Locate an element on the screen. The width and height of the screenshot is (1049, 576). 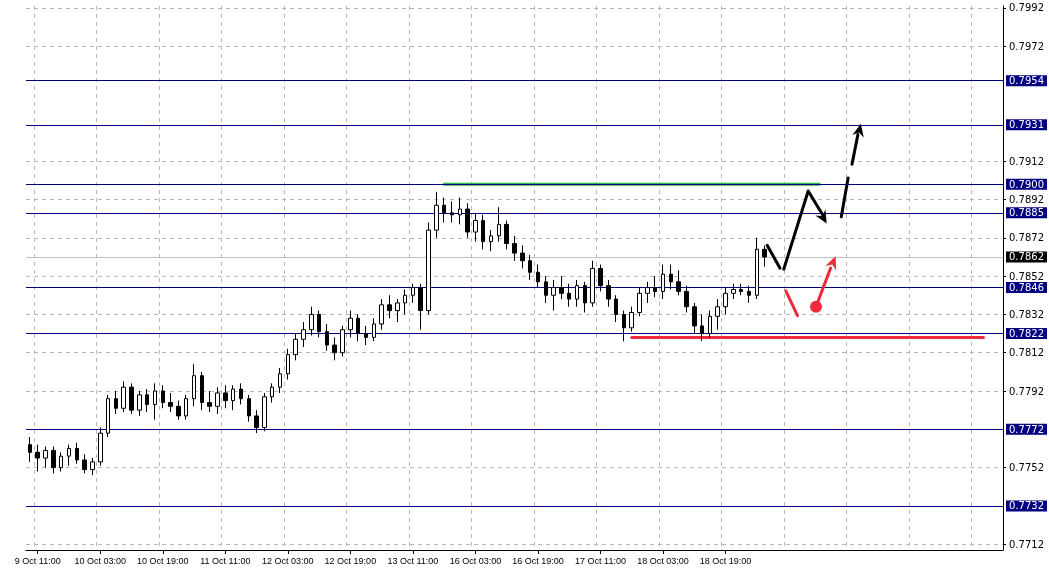
x-tick-label: 16 Oct 19:00 is located at coordinates (538, 560).